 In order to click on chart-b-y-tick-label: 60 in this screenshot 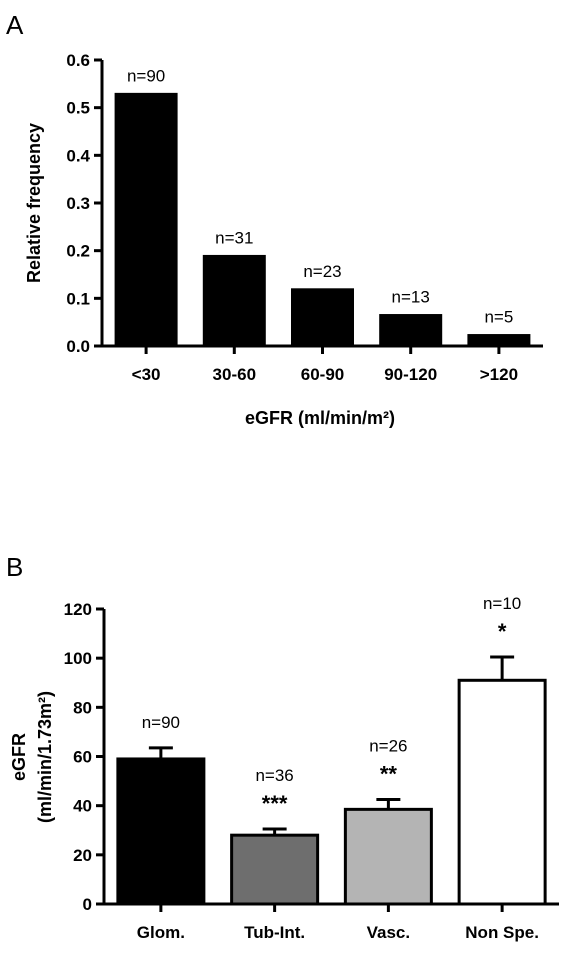, I will do `click(82, 757)`.